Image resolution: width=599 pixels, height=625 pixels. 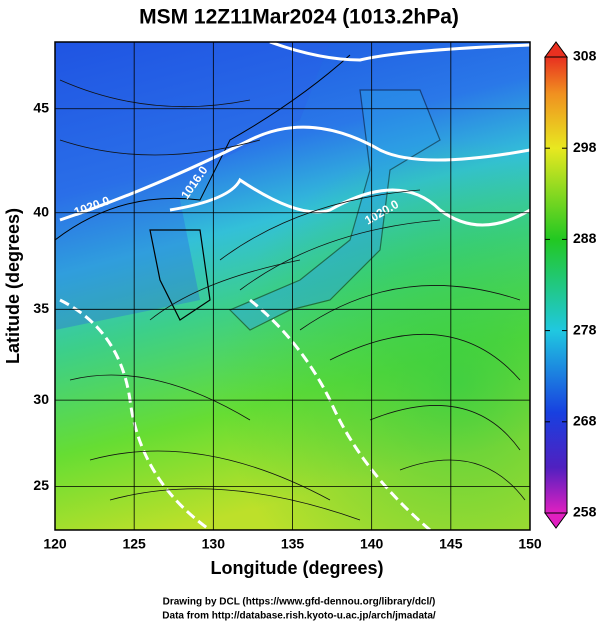 I want to click on x-tick-label: 150, so click(x=530, y=544).